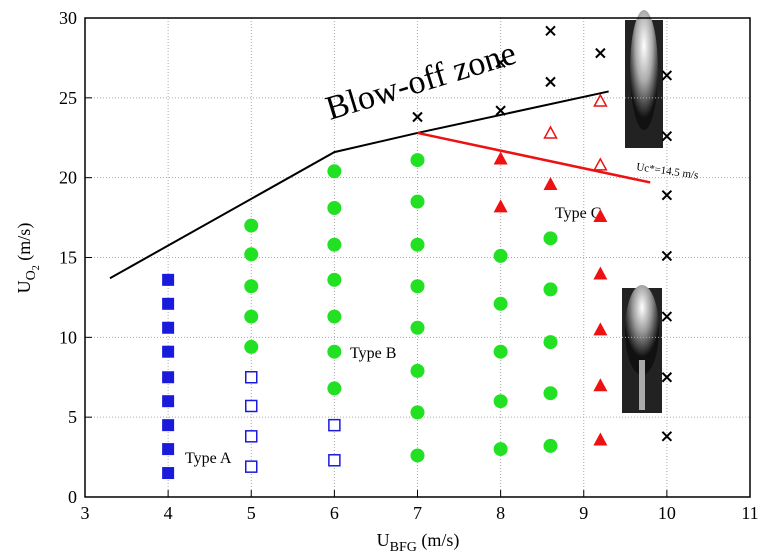  I want to click on y-tick-label: 30, so click(68, 18).